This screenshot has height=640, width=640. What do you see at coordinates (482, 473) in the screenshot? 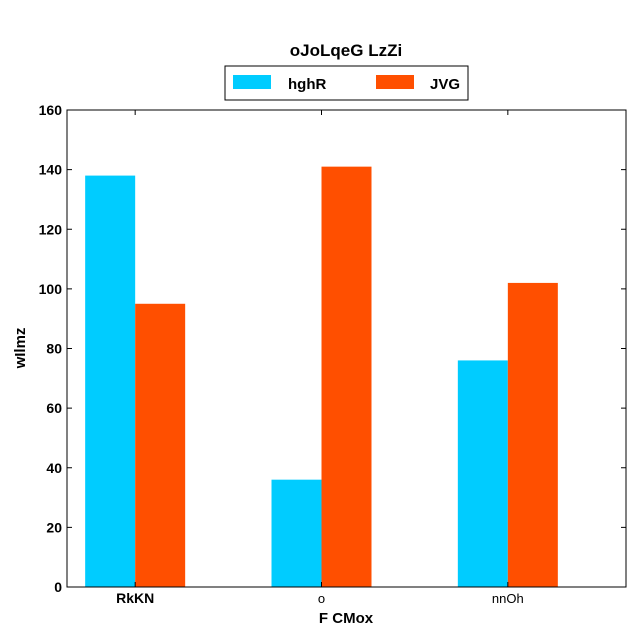
I see `bar-hghR-nnOh` at bounding box center [482, 473].